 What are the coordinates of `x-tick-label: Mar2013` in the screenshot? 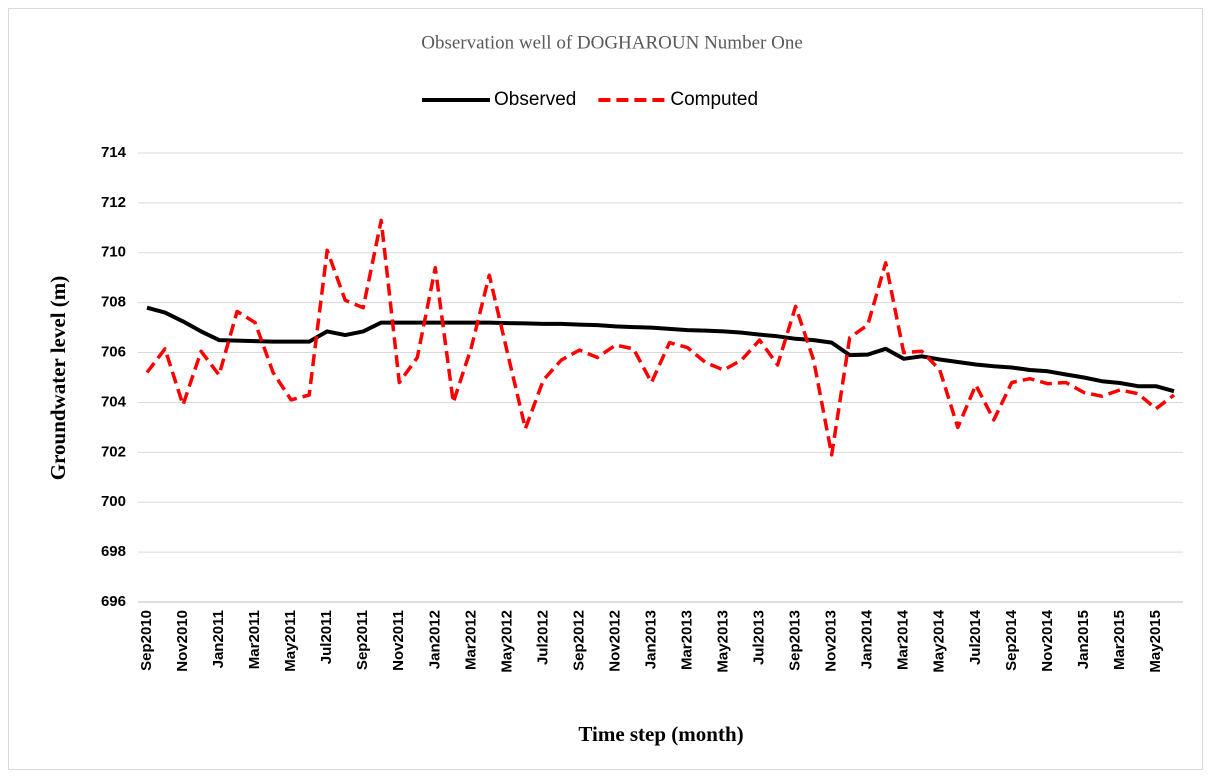 It's located at (686, 640).